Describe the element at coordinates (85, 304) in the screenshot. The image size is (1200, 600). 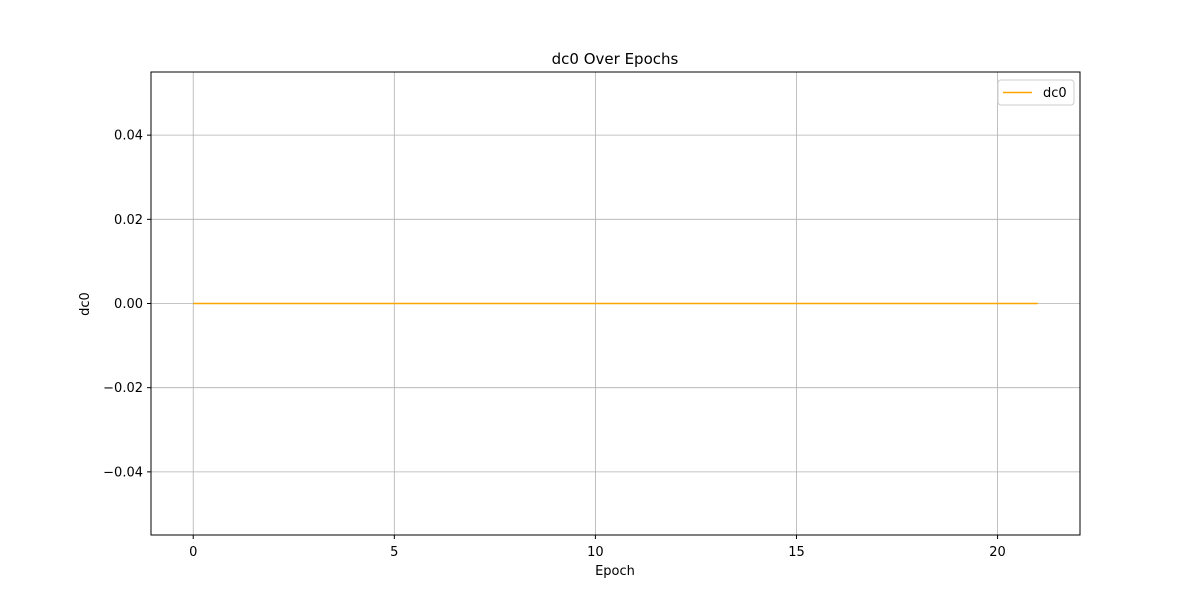
I see `y-axis-title: dc0` at that location.